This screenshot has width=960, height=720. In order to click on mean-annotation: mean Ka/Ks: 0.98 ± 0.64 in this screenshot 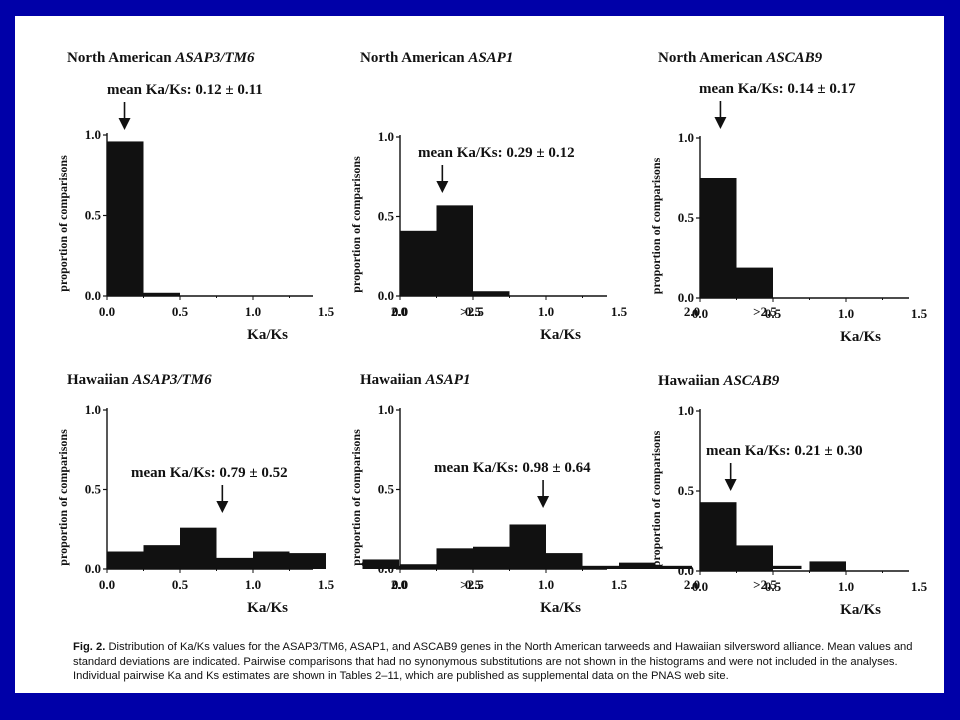, I will do `click(512, 468)`.